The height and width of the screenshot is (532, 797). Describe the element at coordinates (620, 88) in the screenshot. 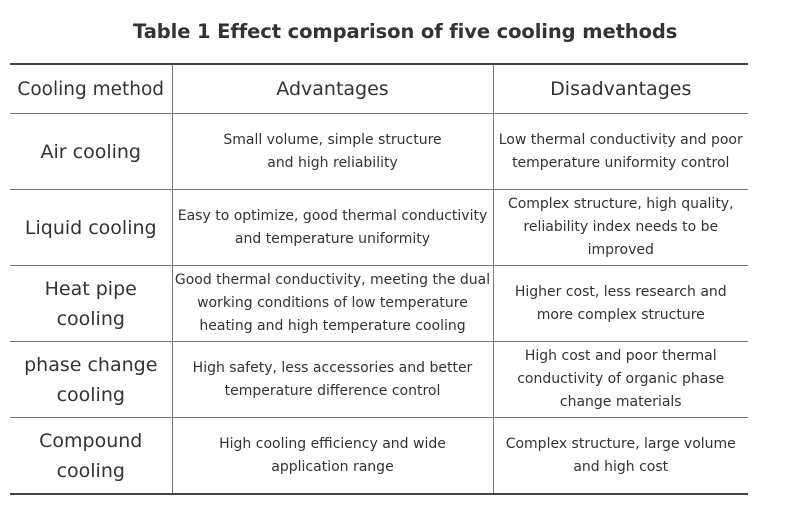

I see `column-header-disadvantages: Disadvantages` at that location.